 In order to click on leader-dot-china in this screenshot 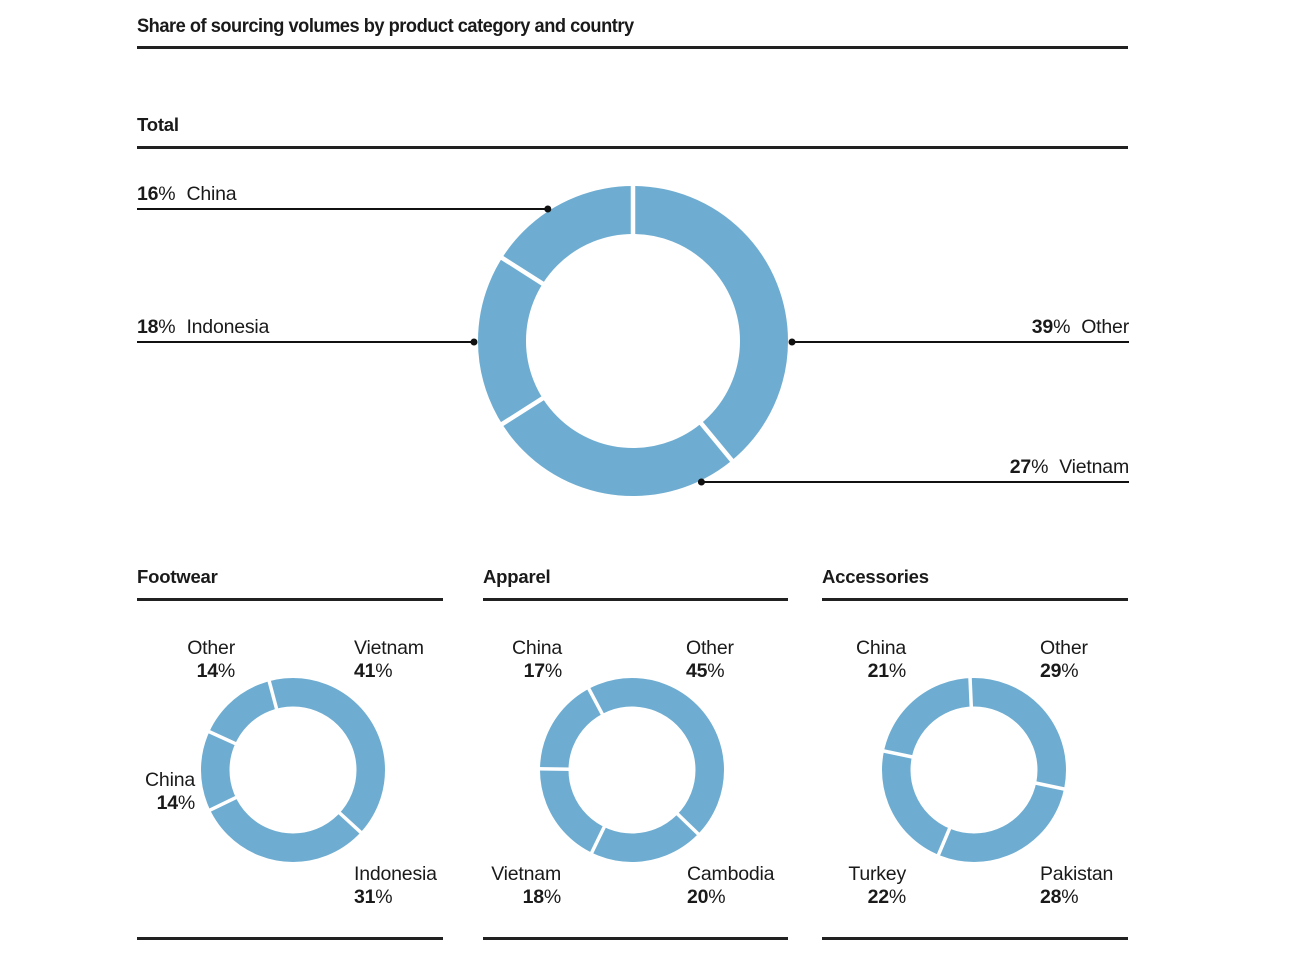, I will do `click(548, 209)`.